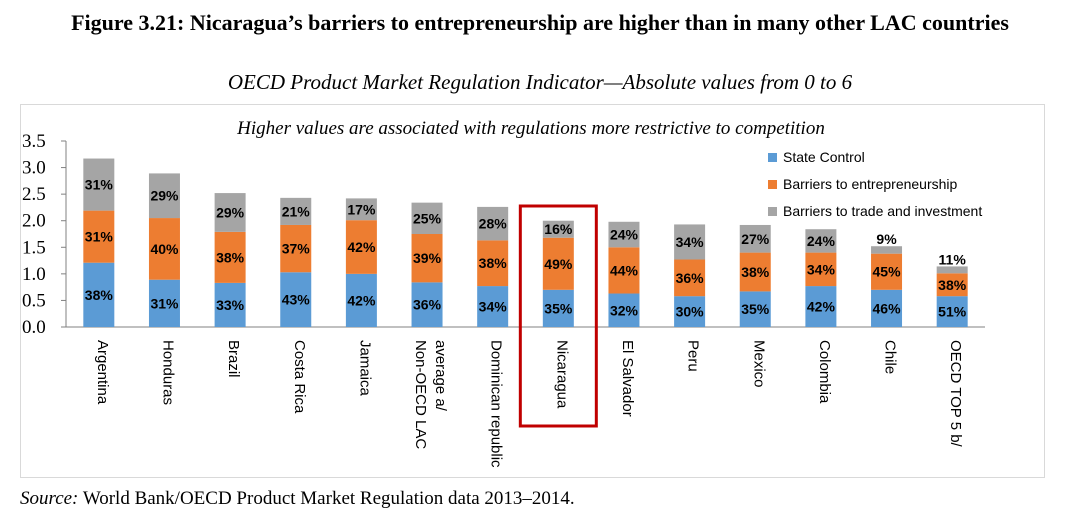  I want to click on data-label: 11%, so click(953, 259).